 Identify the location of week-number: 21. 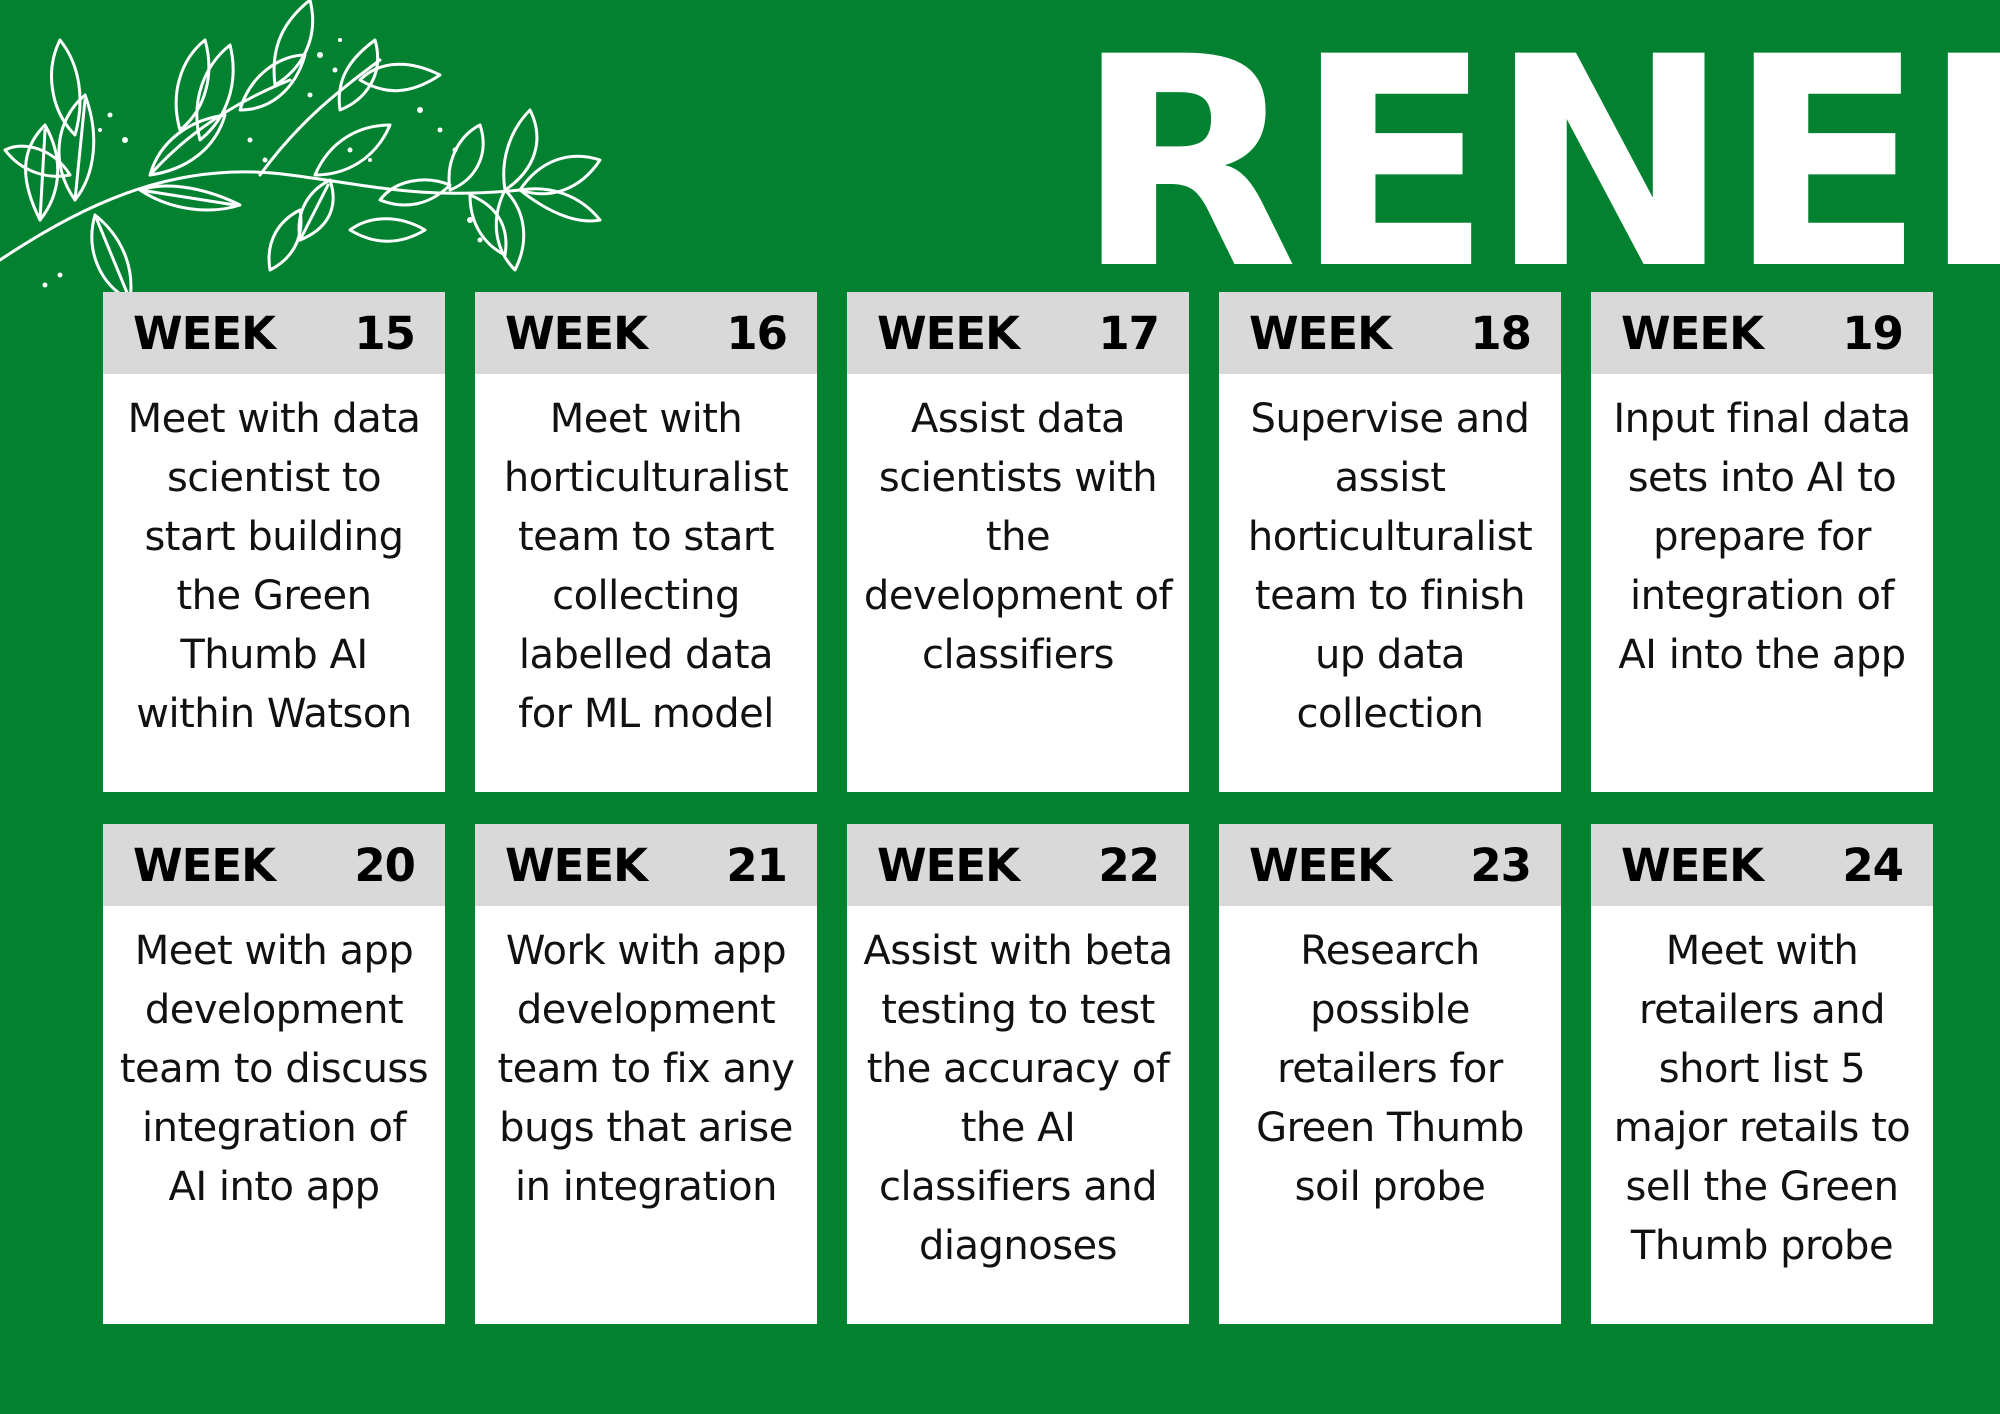
(757, 865).